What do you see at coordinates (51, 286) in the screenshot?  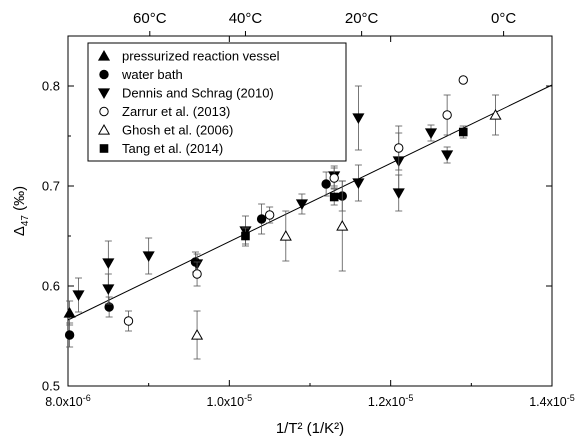 I see `y-tick-label: 0.6` at bounding box center [51, 286].